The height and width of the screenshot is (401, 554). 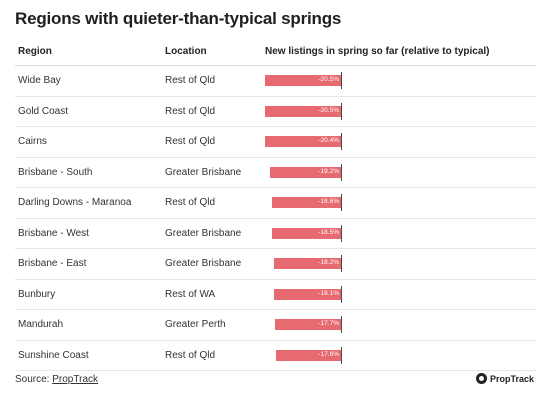 I want to click on region-cell: Darling Downs - Maranoa, so click(x=75, y=202).